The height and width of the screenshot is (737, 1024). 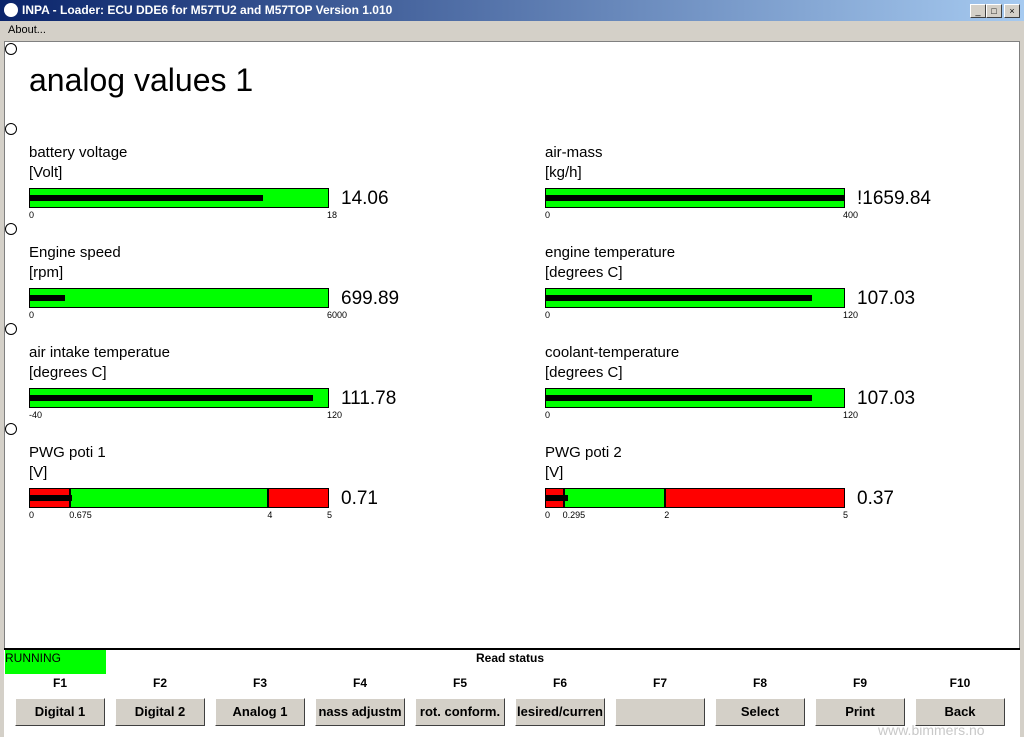 What do you see at coordinates (894, 198) in the screenshot?
I see `gauge-value: !1659.84` at bounding box center [894, 198].